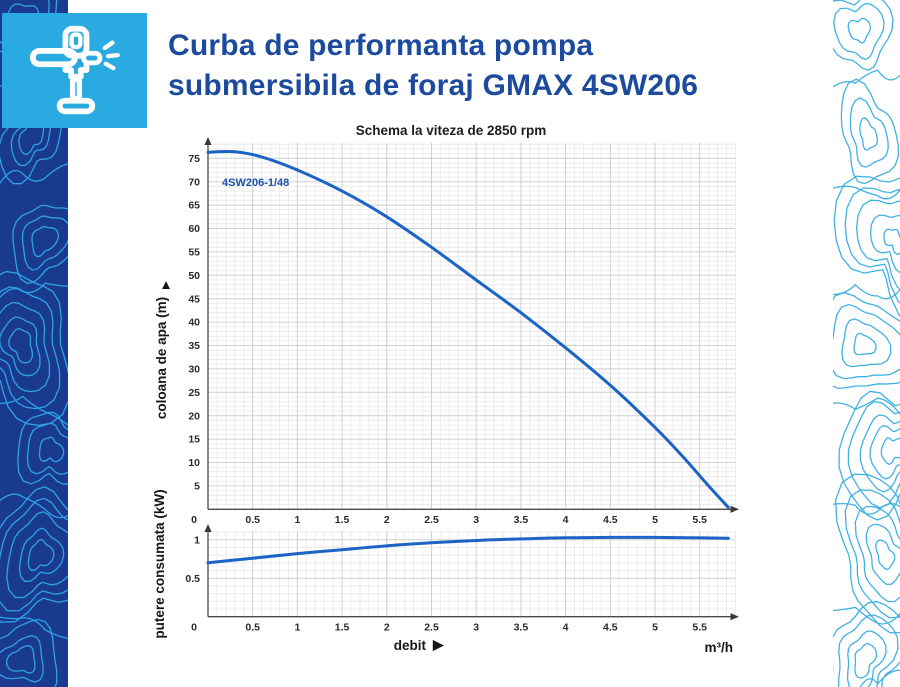 The width and height of the screenshot is (900, 687). I want to click on y-tick-label: 0.5, so click(192, 579).